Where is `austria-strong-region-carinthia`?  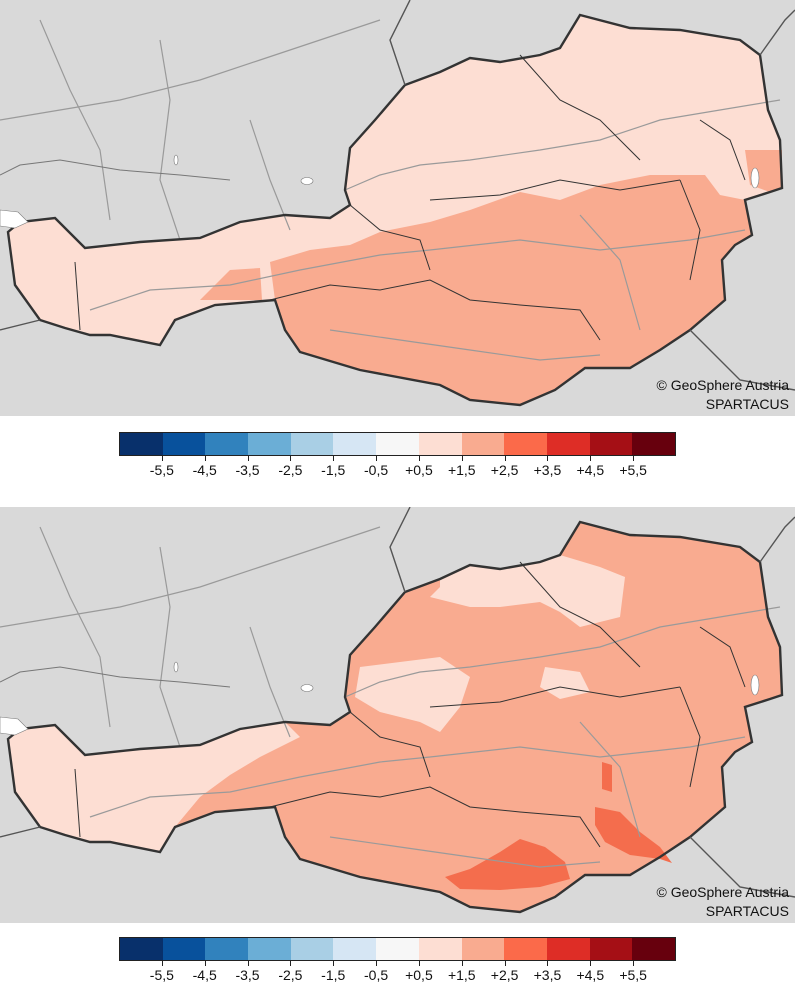
austria-strong-region-carinthia is located at coordinates (507, 864).